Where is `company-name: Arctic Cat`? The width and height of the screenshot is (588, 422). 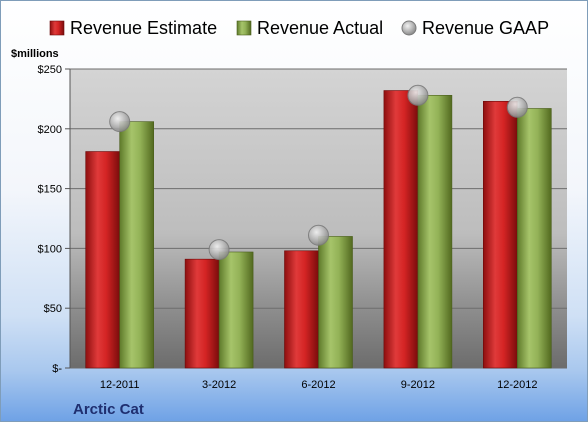 company-name: Arctic Cat is located at coordinates (108, 409).